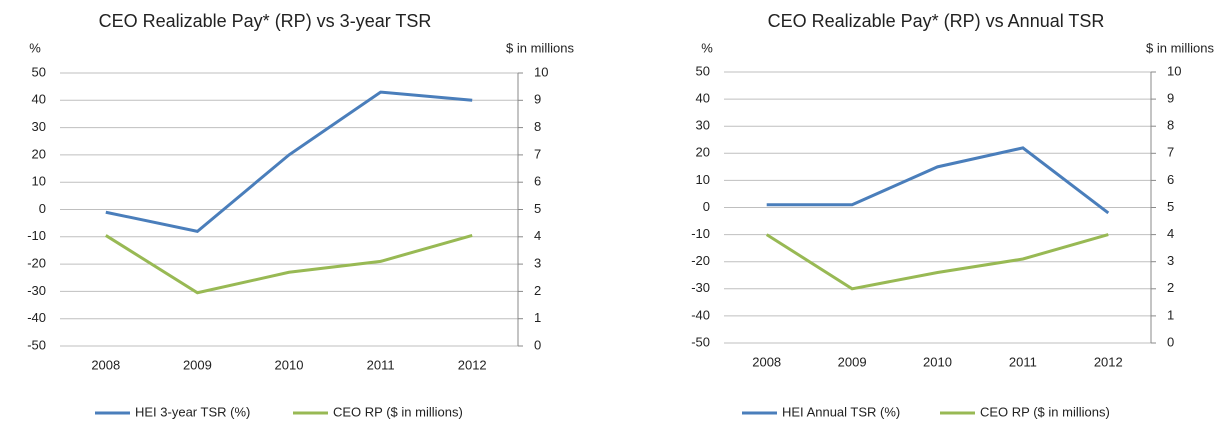 This screenshot has height=433, width=1221. I want to click on legend-label: HEI 3-year TSR (%), so click(192, 411).